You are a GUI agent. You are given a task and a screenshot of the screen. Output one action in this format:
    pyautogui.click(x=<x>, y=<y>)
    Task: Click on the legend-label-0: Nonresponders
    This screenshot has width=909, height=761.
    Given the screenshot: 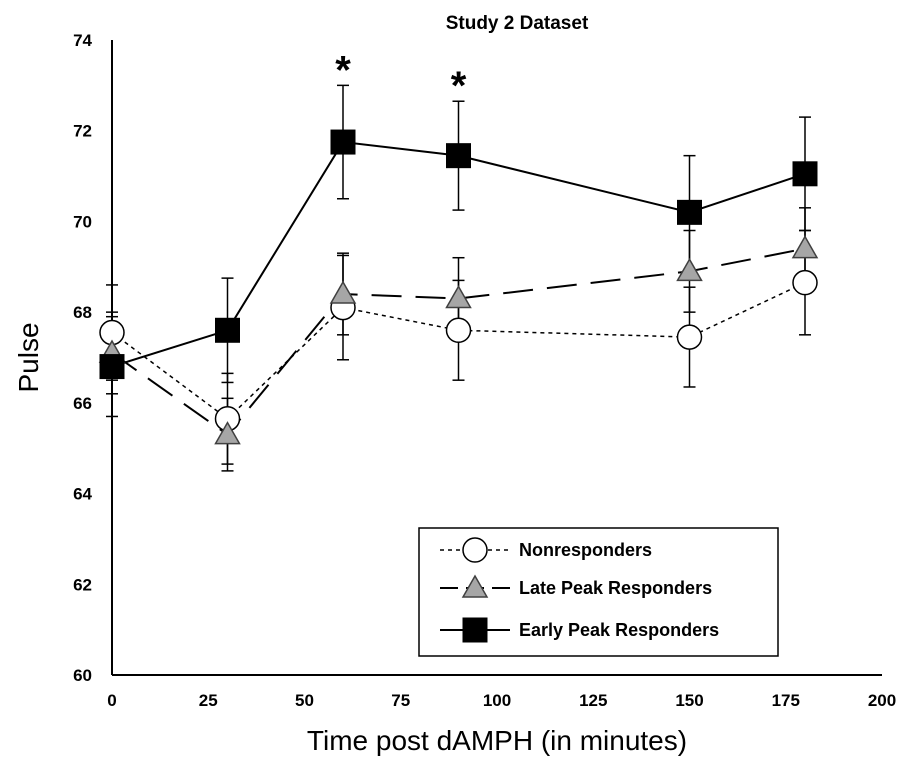 What is the action you would take?
    pyautogui.click(x=585, y=550)
    